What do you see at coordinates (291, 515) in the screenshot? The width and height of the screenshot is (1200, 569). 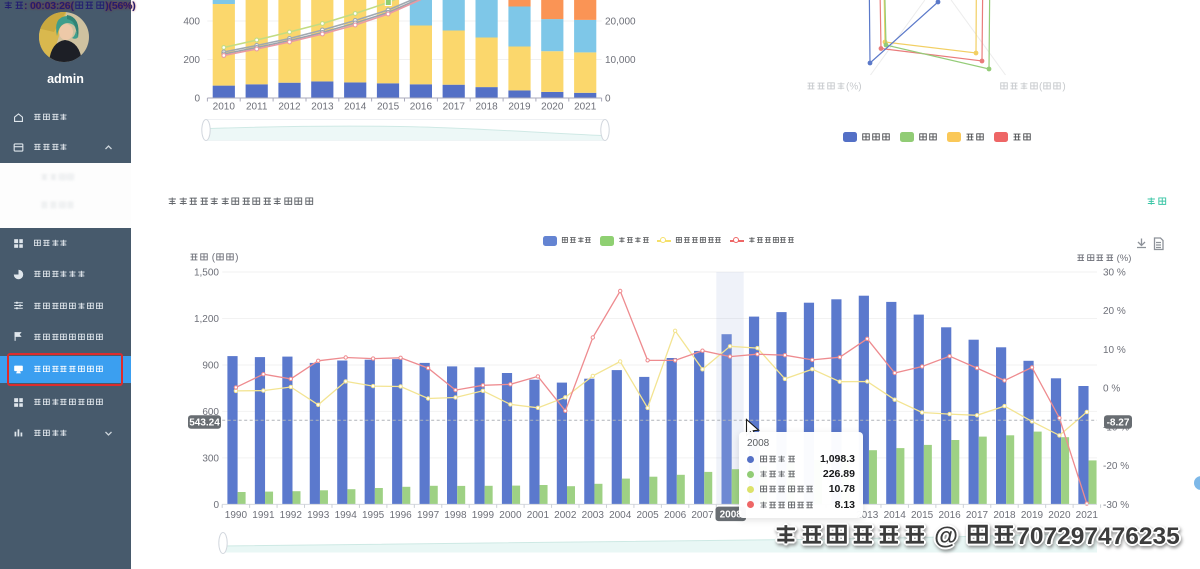 I see `svg-text: 1992` at bounding box center [291, 515].